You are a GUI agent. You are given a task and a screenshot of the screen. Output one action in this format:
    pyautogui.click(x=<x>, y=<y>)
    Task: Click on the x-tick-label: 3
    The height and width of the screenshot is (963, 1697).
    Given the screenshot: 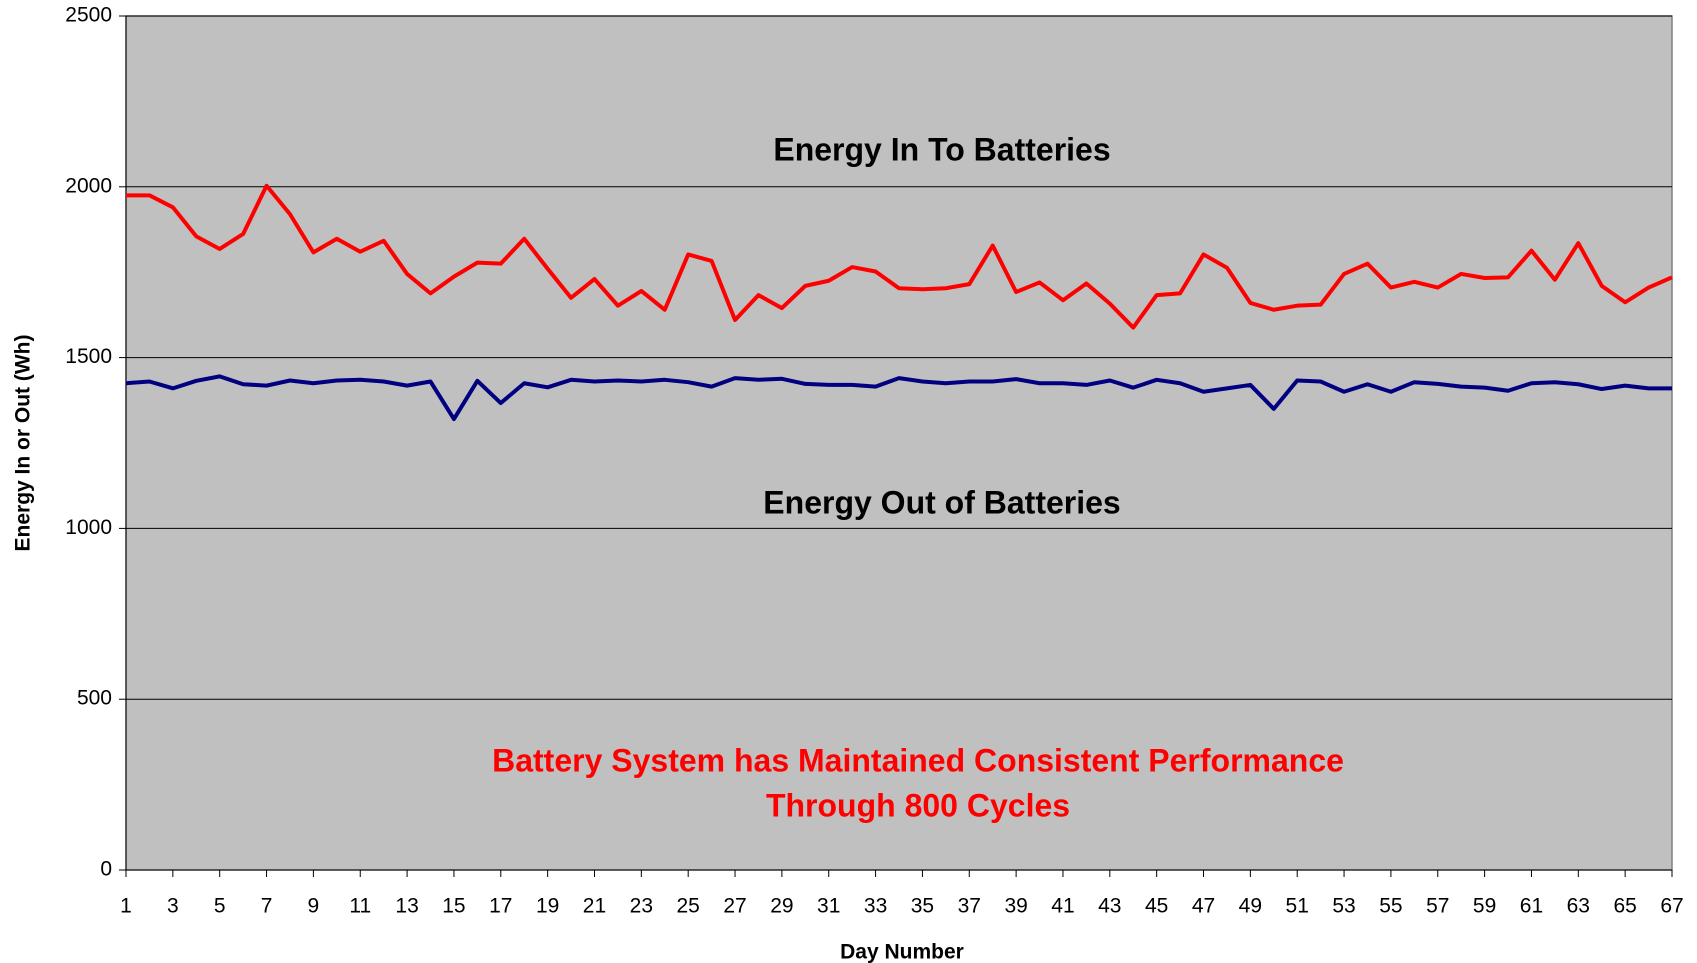 What is the action you would take?
    pyautogui.click(x=173, y=906)
    